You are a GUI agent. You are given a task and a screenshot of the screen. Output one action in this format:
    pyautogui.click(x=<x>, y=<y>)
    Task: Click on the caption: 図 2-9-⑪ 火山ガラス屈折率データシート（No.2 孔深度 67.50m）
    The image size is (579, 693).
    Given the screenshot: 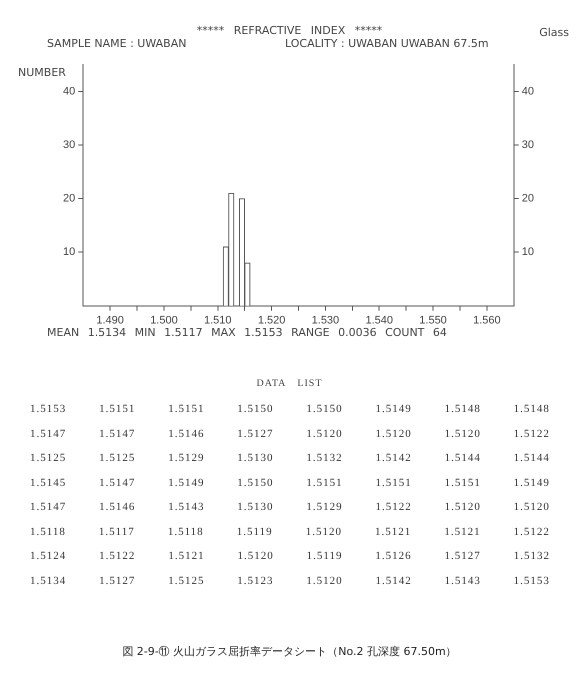 What is the action you would take?
    pyautogui.click(x=289, y=651)
    